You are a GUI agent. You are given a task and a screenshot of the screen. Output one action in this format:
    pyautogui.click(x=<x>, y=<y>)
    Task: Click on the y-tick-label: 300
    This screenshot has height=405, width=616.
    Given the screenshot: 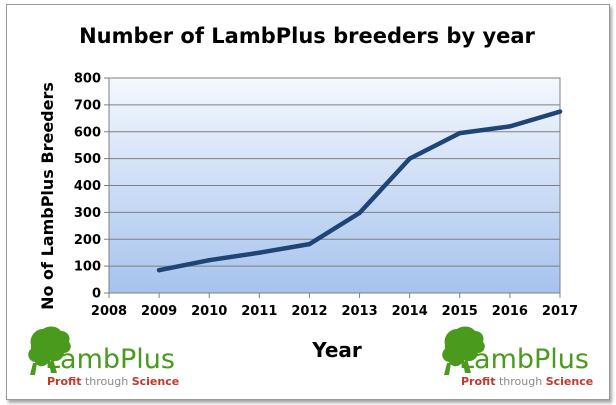 What is the action you would take?
    pyautogui.click(x=87, y=213)
    